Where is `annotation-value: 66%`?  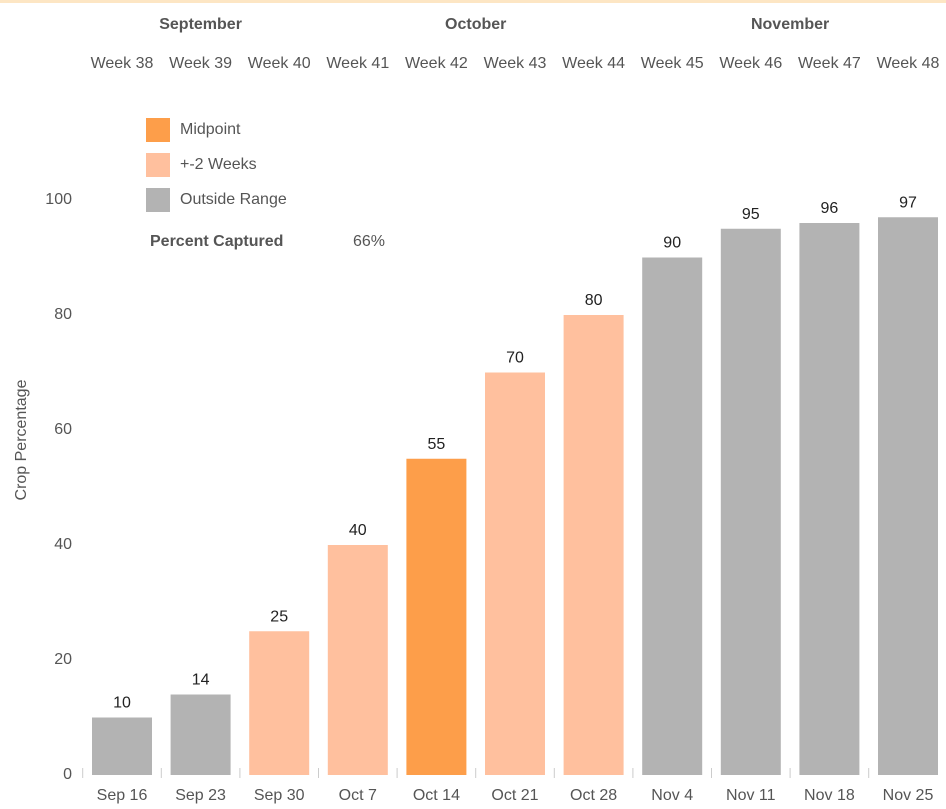 annotation-value: 66% is located at coordinates (369, 241).